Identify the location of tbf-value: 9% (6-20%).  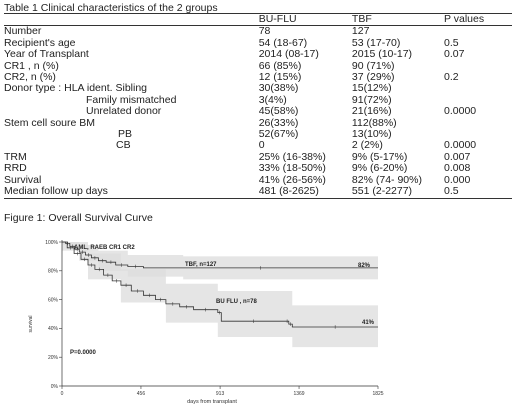
(379, 168).